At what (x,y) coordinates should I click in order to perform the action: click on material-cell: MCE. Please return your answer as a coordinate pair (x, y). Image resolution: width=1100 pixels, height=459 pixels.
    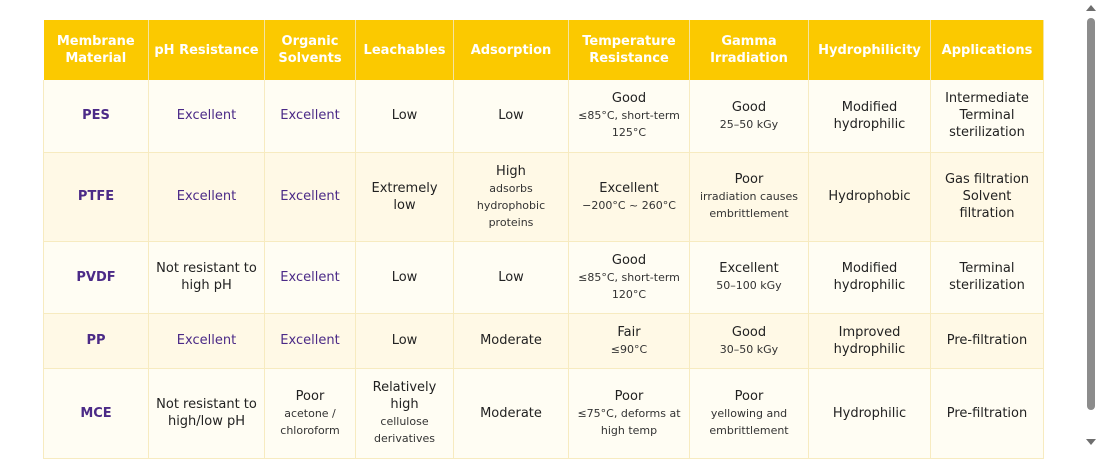
    Looking at the image, I should click on (96, 413).